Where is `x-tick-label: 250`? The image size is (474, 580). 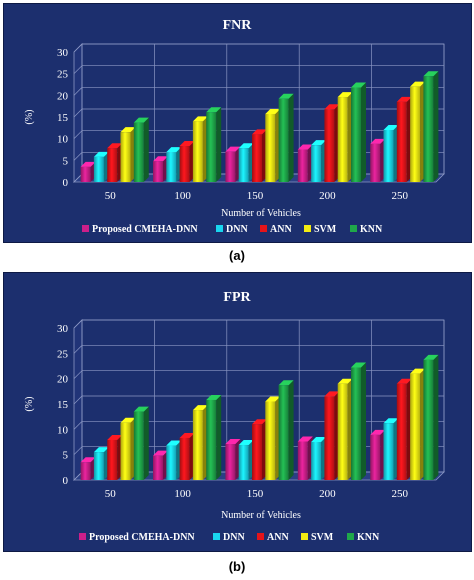
x-tick-label: 250 is located at coordinates (400, 494).